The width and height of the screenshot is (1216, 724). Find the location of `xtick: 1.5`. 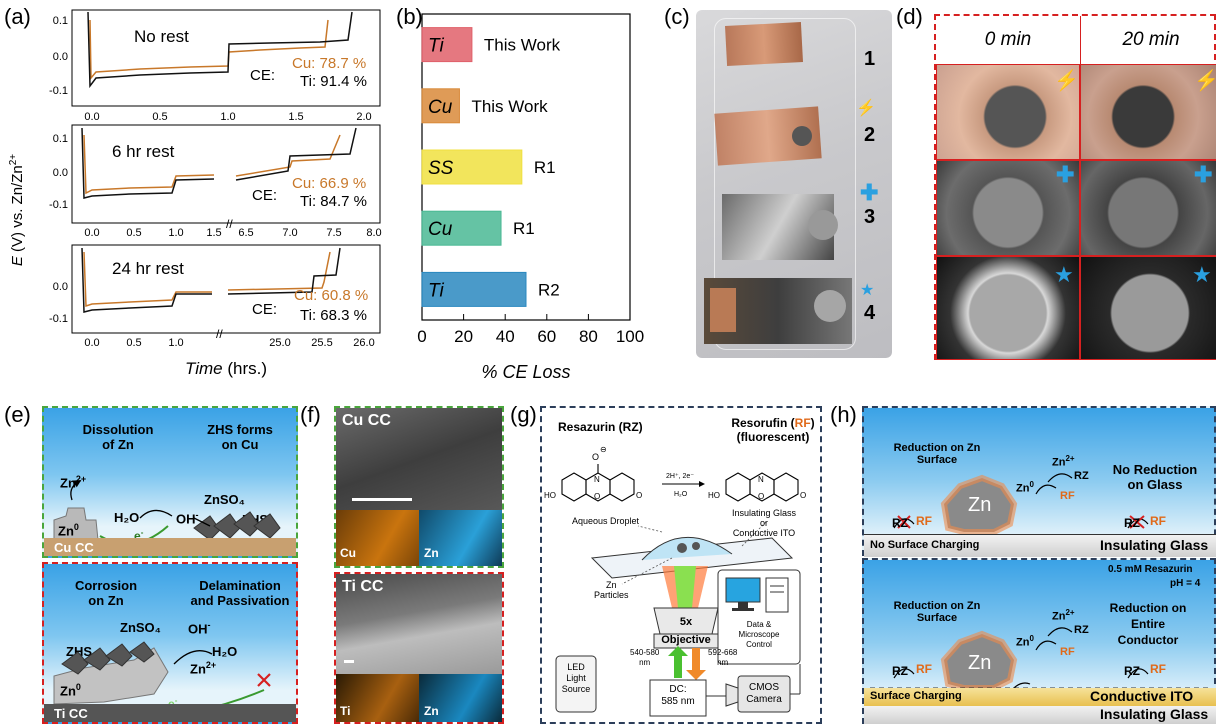

xtick: 1.5 is located at coordinates (213, 233).